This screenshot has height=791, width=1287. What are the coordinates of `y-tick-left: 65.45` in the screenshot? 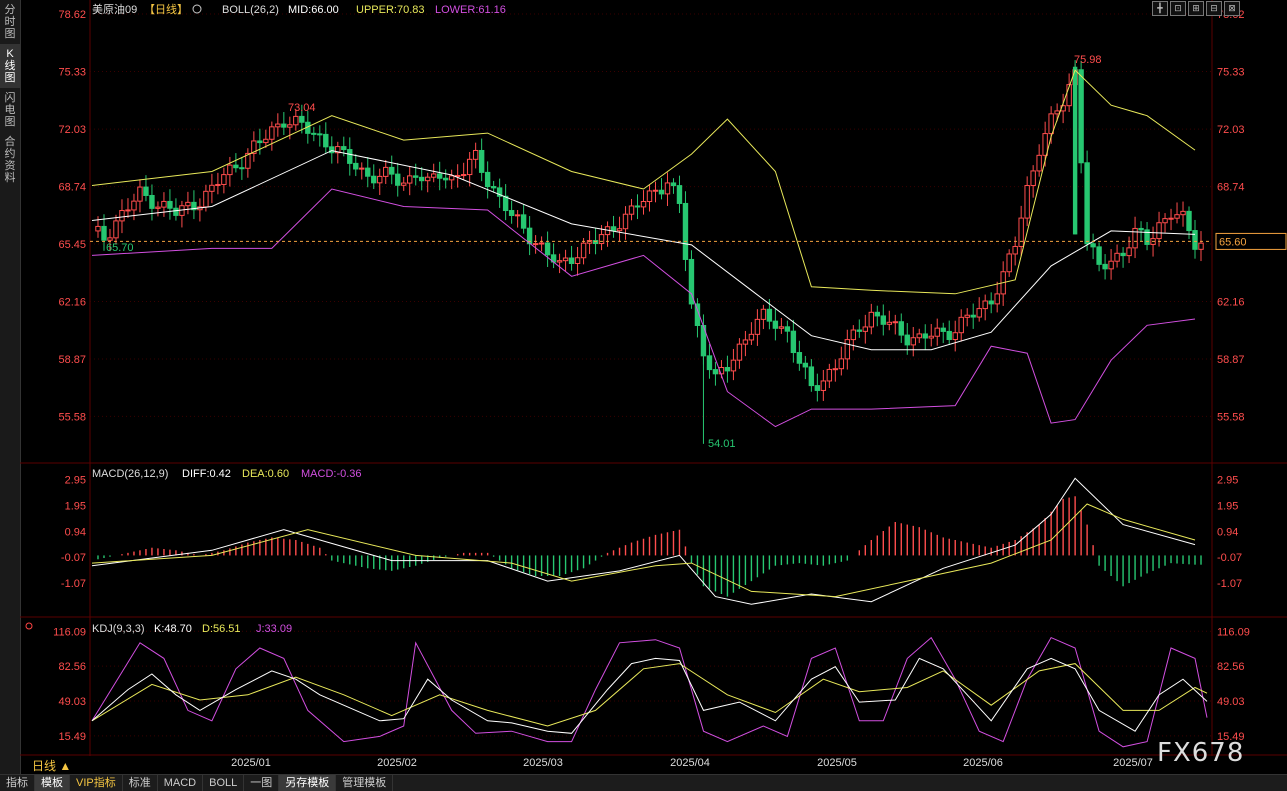 It's located at (72, 245).